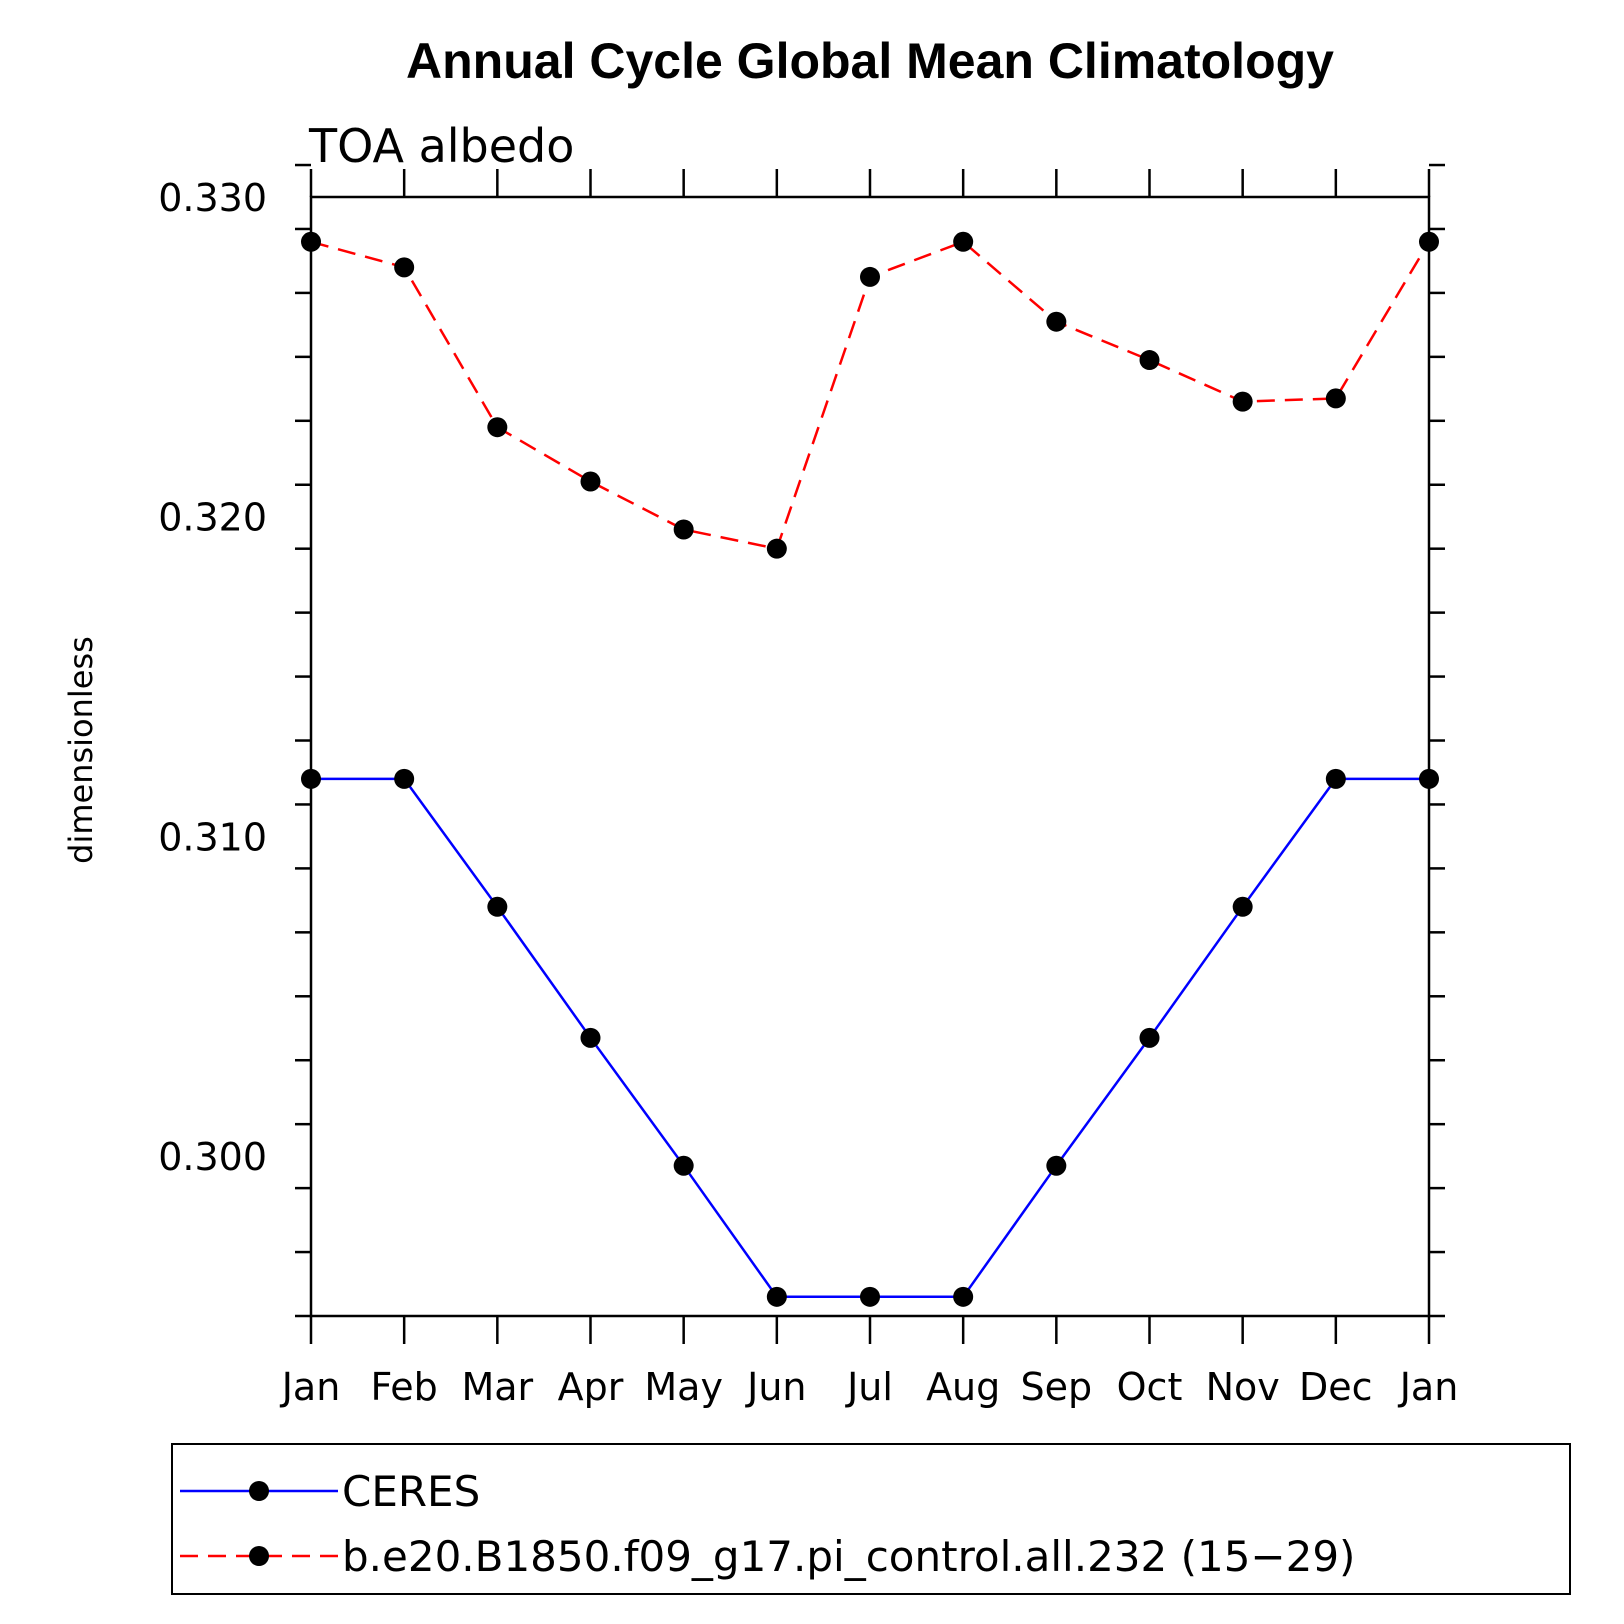  Describe the element at coordinates (1336, 1387) in the screenshot. I see `x-tick-label: Dec` at that location.